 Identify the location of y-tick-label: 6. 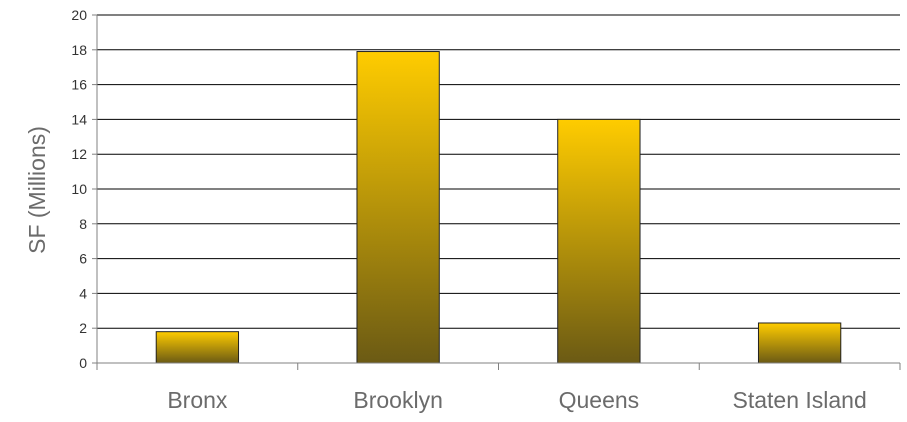
(83, 259).